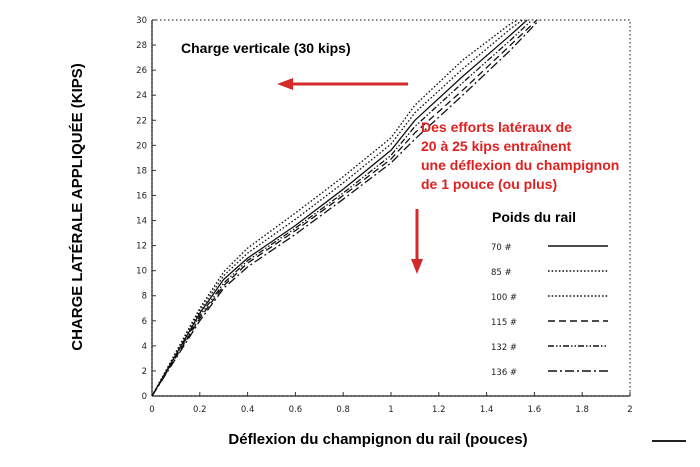 This screenshot has height=467, width=700. What do you see at coordinates (141, 196) in the screenshot?
I see `y-tick-label: 16` at bounding box center [141, 196].